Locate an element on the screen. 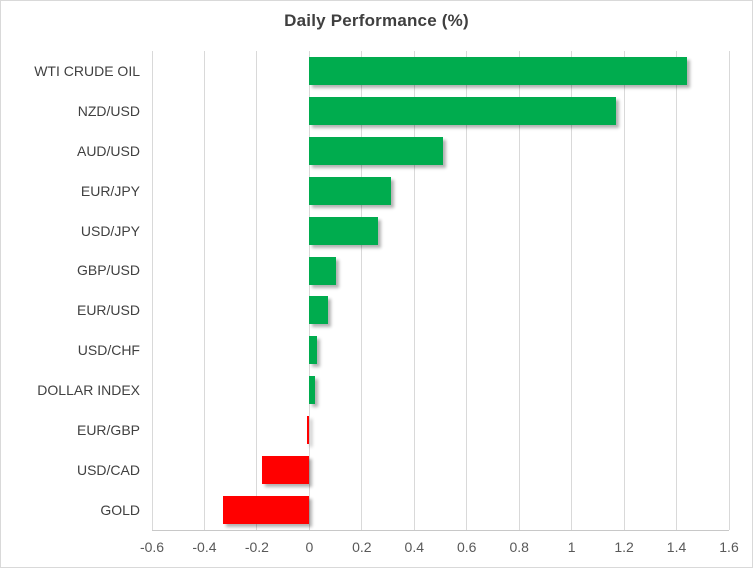 Image resolution: width=753 pixels, height=568 pixels. category-label: GBP/USD is located at coordinates (108, 270).